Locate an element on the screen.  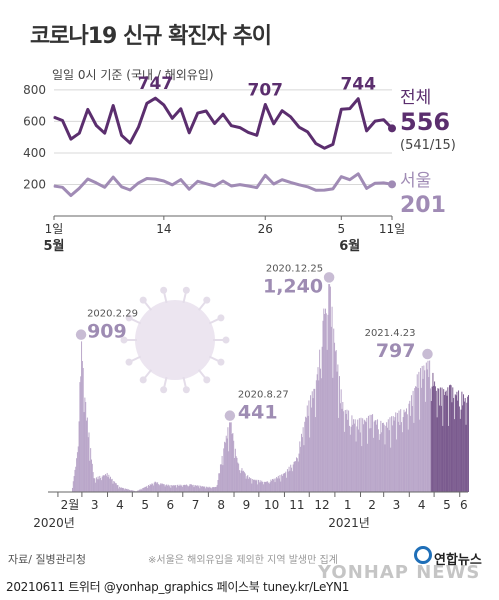
y-tick-label: 600 is located at coordinates (34, 121).